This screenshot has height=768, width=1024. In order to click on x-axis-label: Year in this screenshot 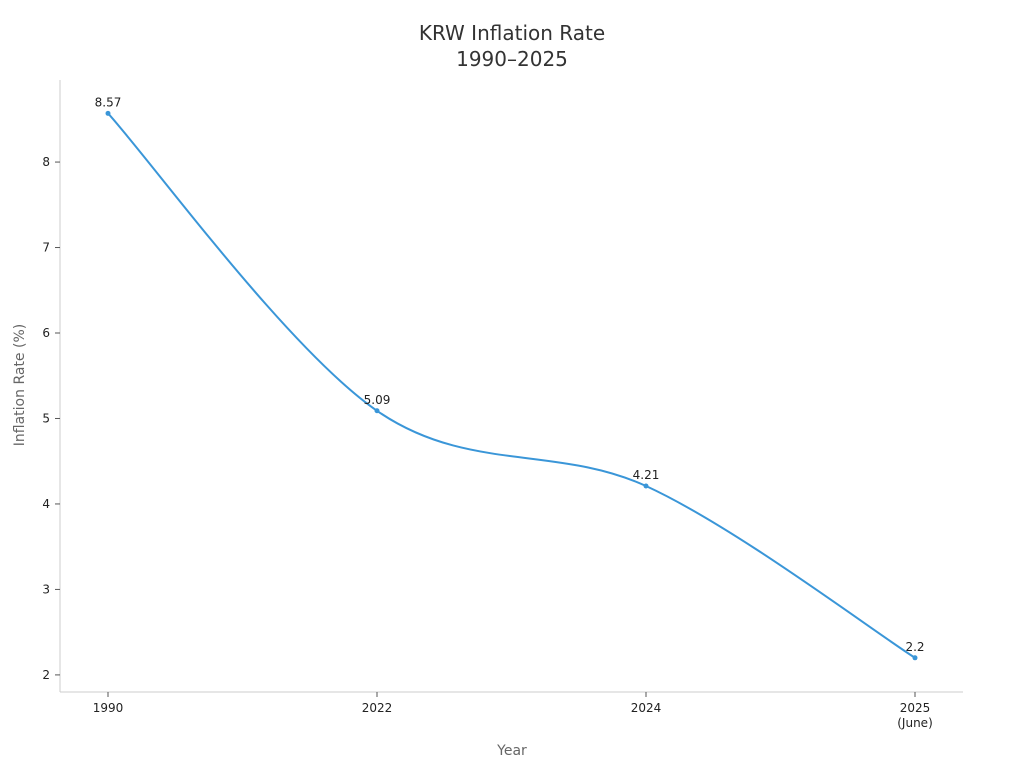, I will do `click(511, 751)`.